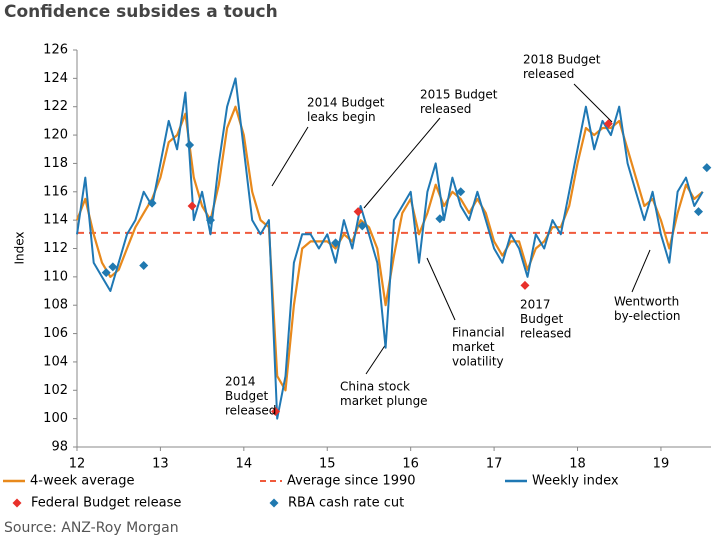  Describe the element at coordinates (240, 382) in the screenshot. I see `annotation: 2014` at that location.